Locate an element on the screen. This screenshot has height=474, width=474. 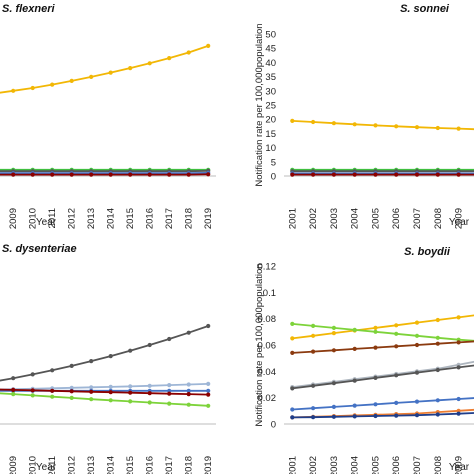
x-tick-label: 2014 is located at coordinates (111, 218).